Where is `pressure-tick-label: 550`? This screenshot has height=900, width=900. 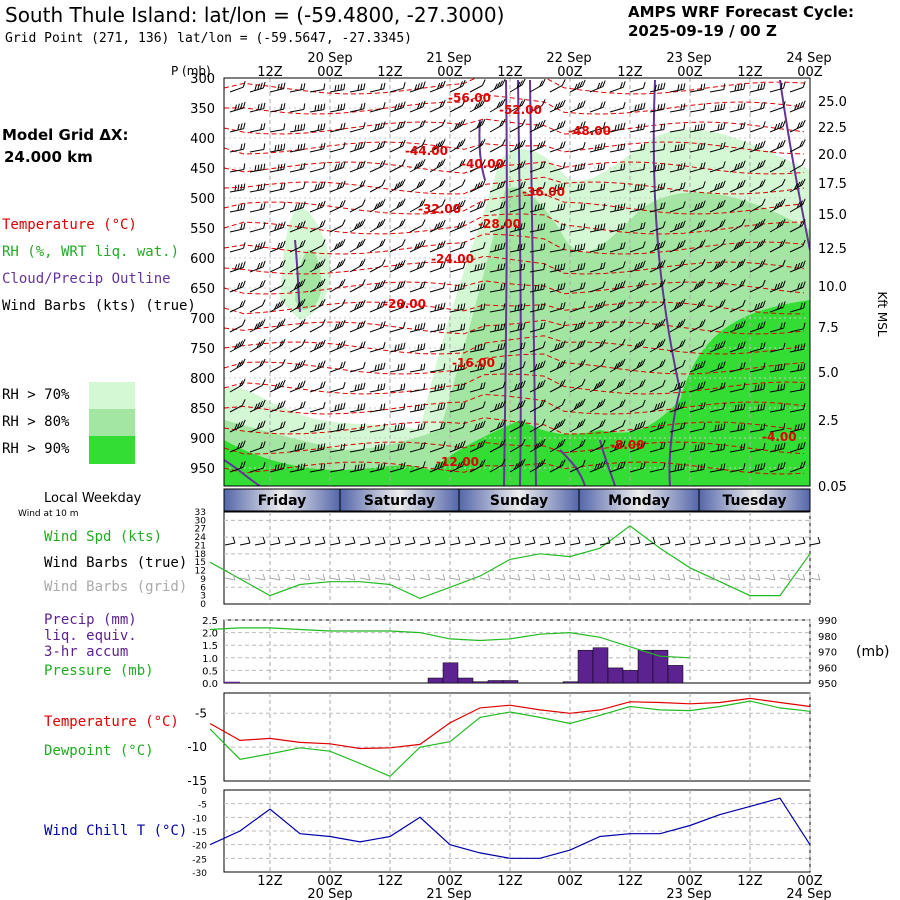
pressure-tick-label: 550 is located at coordinates (202, 229).